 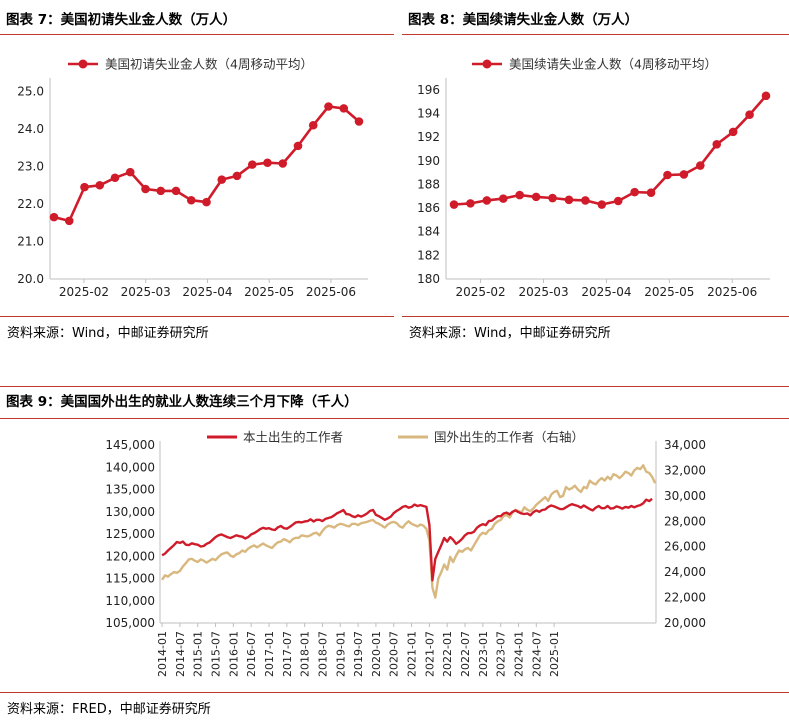 I want to click on c9-y-right-tick-label: 30,000, so click(x=685, y=496).